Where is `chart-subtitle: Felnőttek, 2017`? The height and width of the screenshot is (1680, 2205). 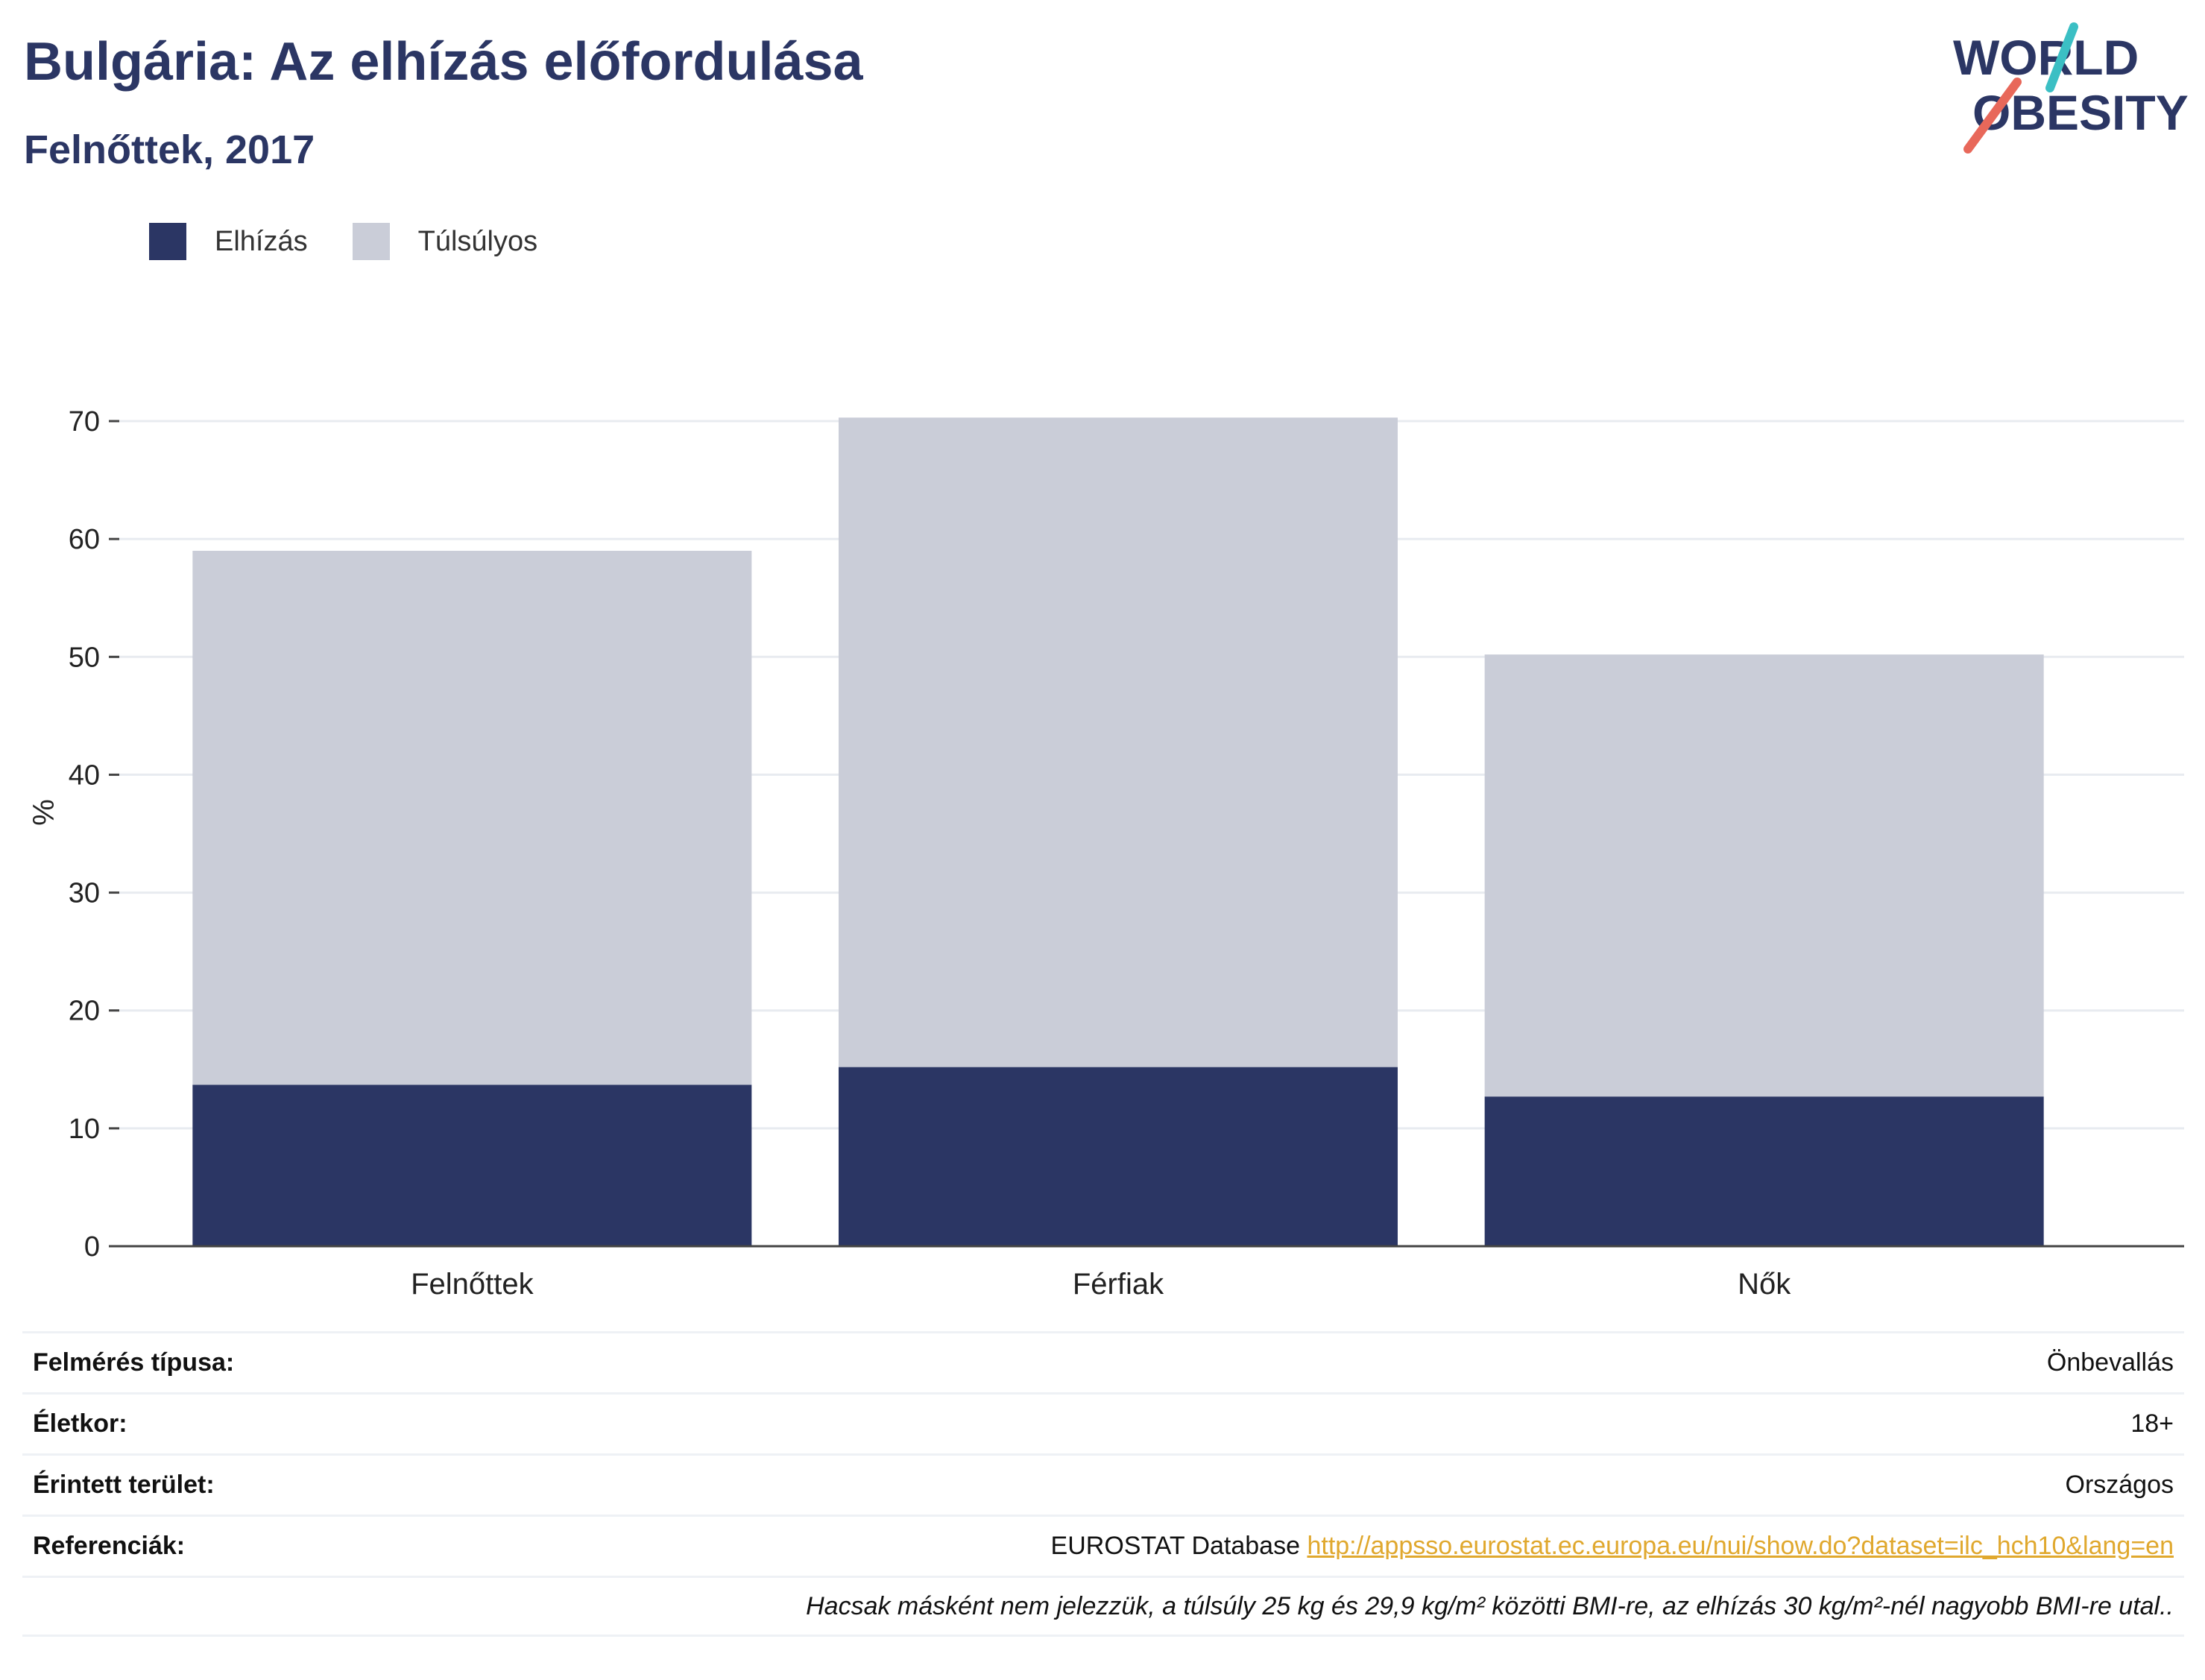 chart-subtitle: Felnőttek, 2017 is located at coordinates (169, 149).